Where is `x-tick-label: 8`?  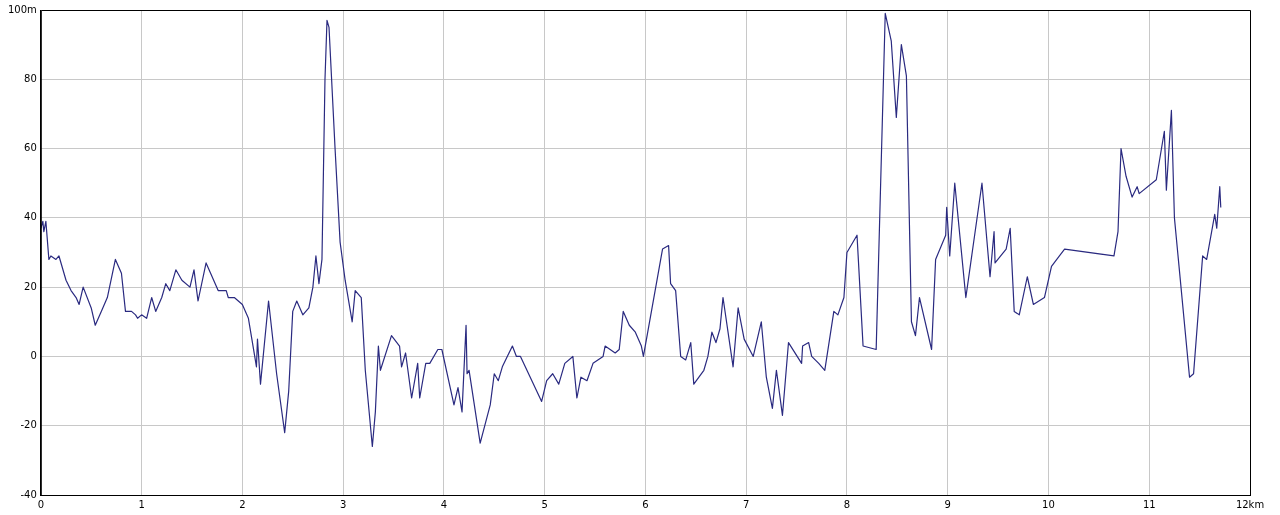 x-tick-label: 8 is located at coordinates (847, 504).